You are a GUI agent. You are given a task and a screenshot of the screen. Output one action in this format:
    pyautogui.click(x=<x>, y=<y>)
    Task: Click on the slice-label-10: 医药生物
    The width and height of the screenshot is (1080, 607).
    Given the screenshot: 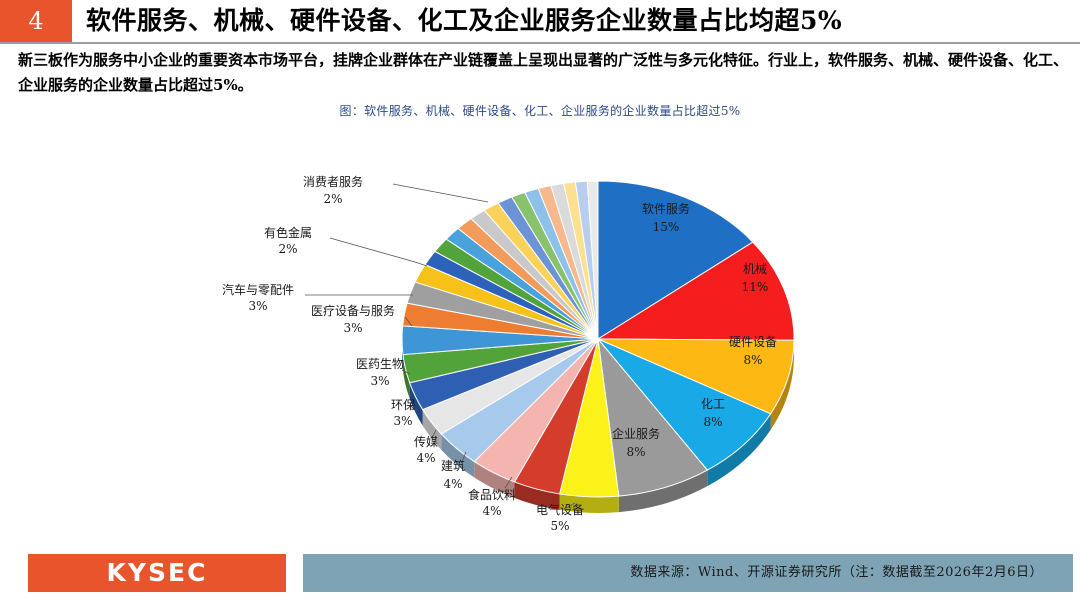 What is the action you would take?
    pyautogui.click(x=380, y=364)
    